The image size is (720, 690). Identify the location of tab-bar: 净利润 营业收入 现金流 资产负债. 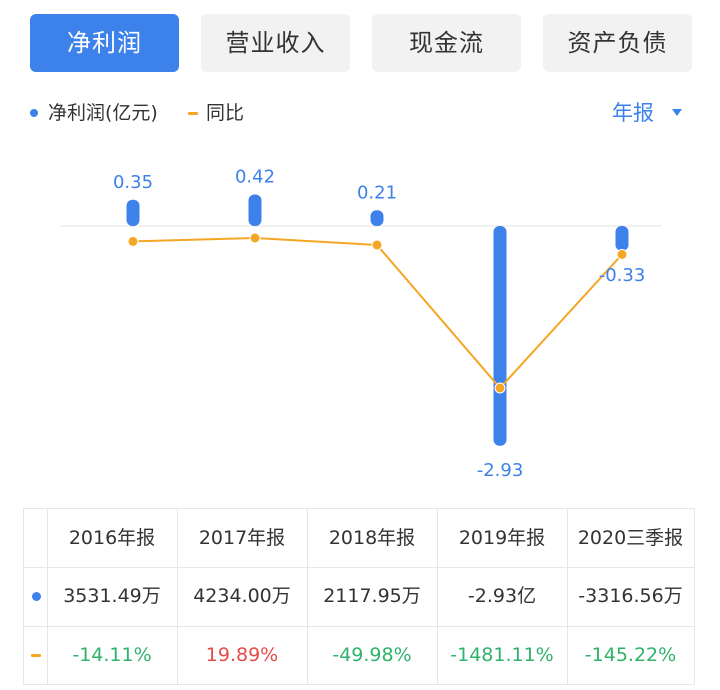
(361, 43).